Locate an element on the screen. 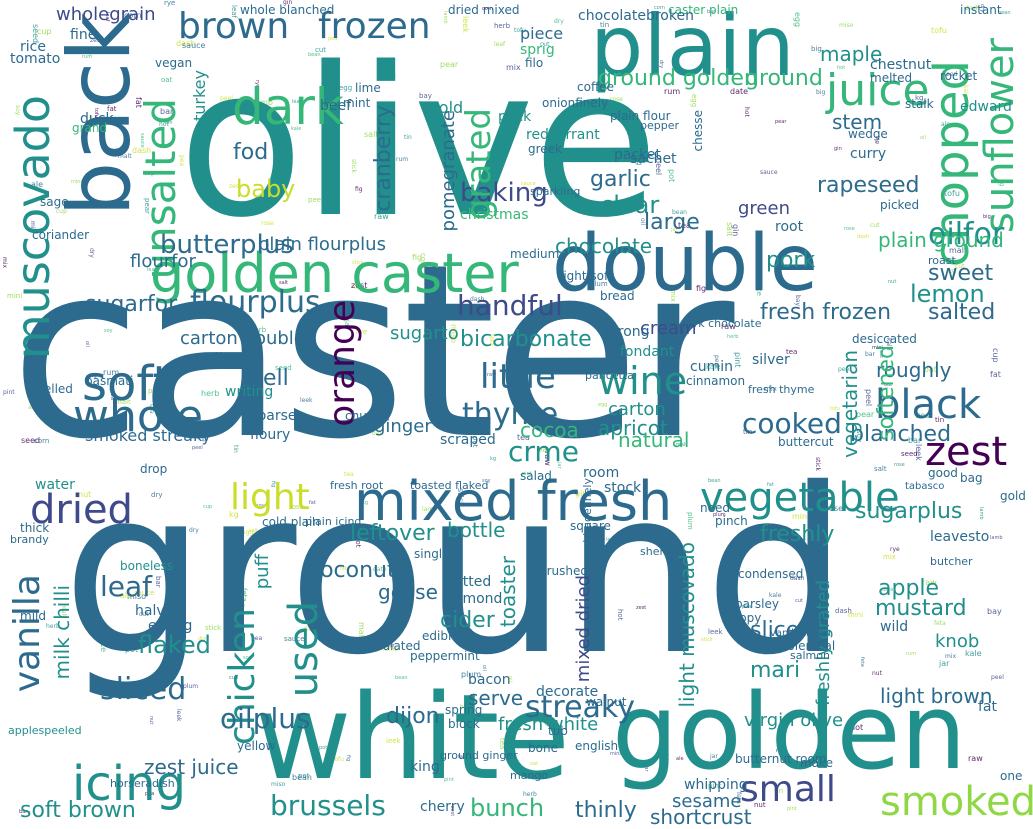 Image resolution: width=1033 pixels, height=829 pixels. word-sugarto: sugarto is located at coordinates (424, 333).